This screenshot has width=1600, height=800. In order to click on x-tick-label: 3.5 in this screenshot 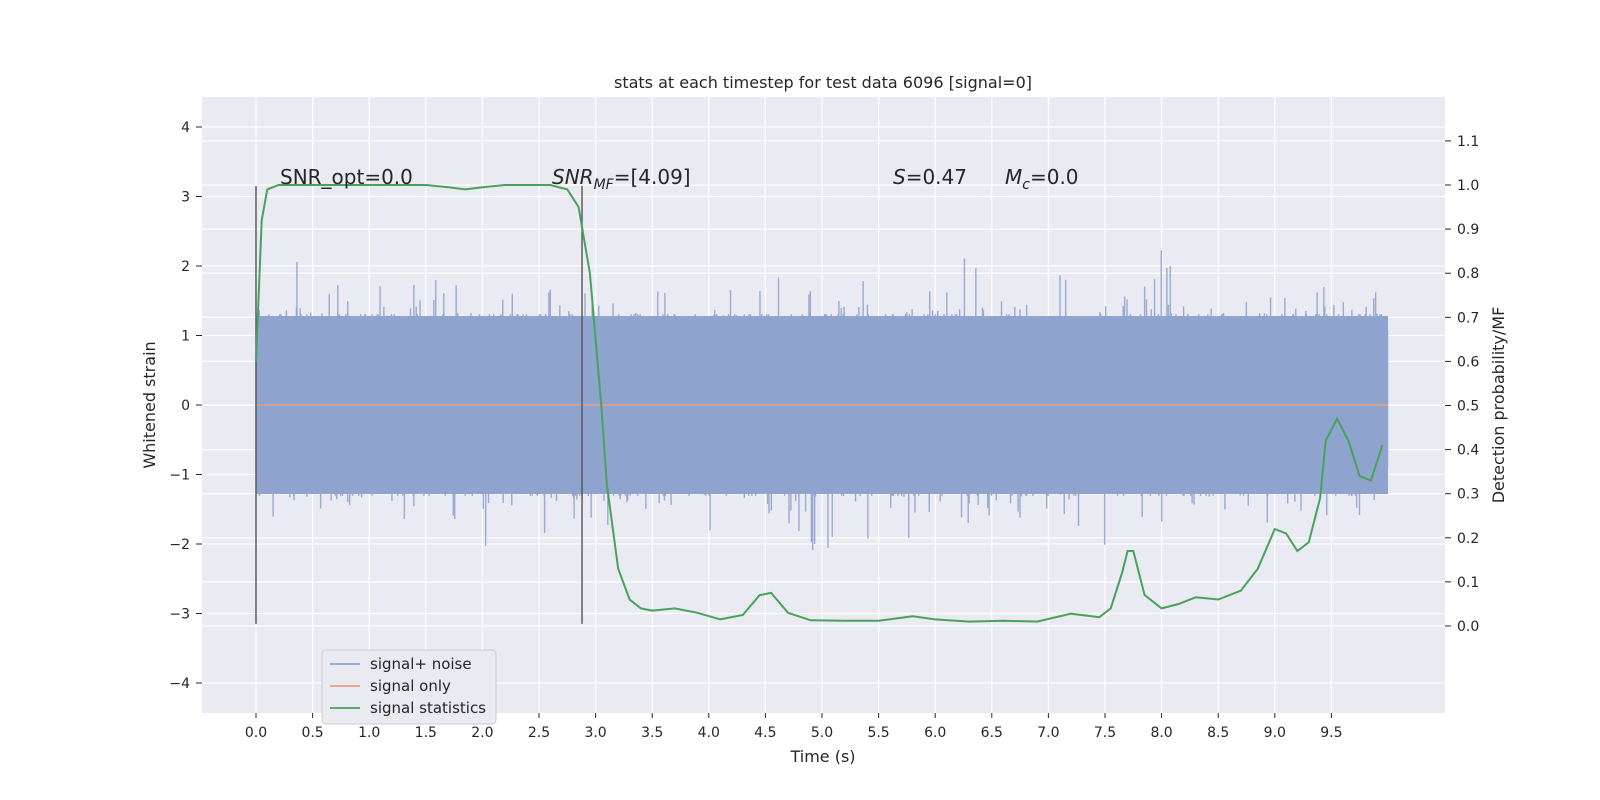, I will do `click(652, 733)`.